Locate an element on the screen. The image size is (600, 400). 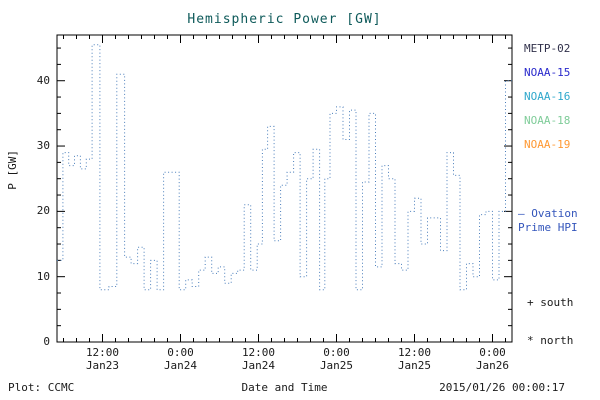
plot-credit: Plot: CCMC is located at coordinates (41, 387).